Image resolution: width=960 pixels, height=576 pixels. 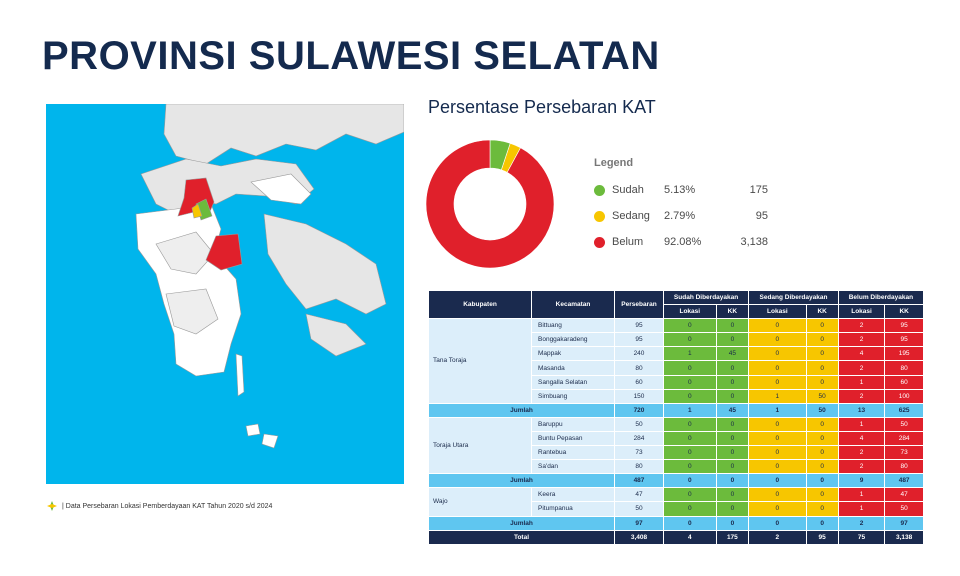 I want to click on persebaran-cell: 80, so click(x=639, y=467).